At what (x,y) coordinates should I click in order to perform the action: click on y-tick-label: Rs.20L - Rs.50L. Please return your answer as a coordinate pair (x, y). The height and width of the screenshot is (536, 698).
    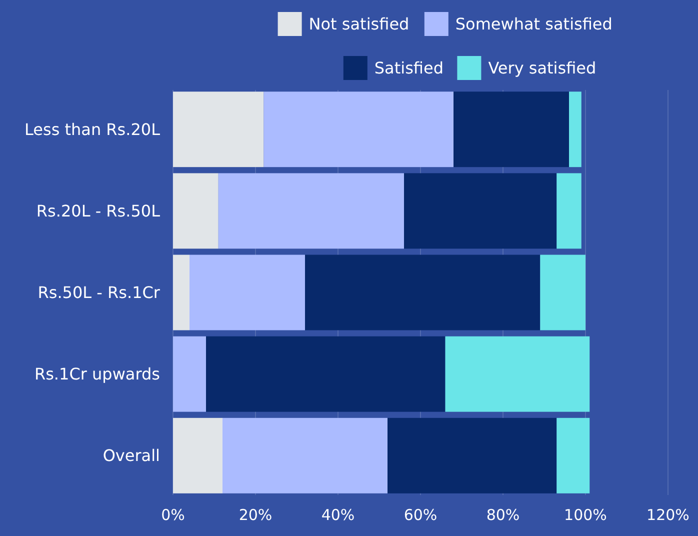
    Looking at the image, I should click on (98, 210).